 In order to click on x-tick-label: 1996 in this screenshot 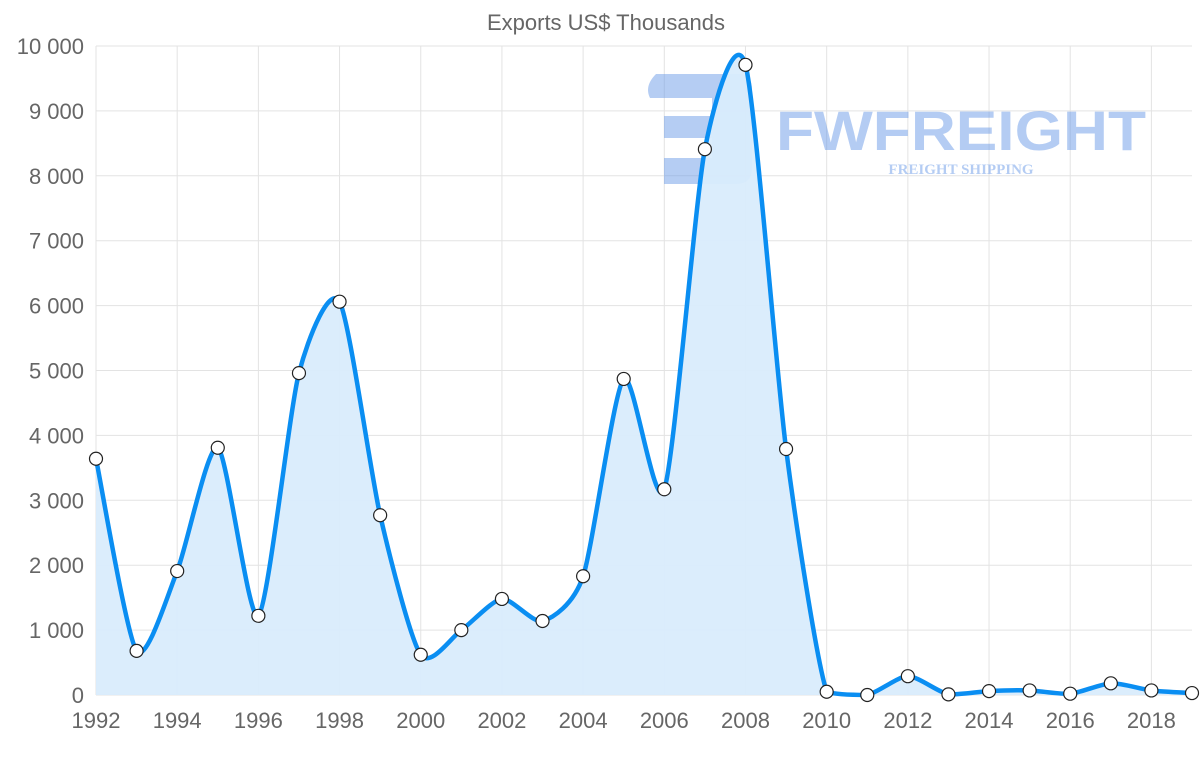, I will do `click(258, 720)`.